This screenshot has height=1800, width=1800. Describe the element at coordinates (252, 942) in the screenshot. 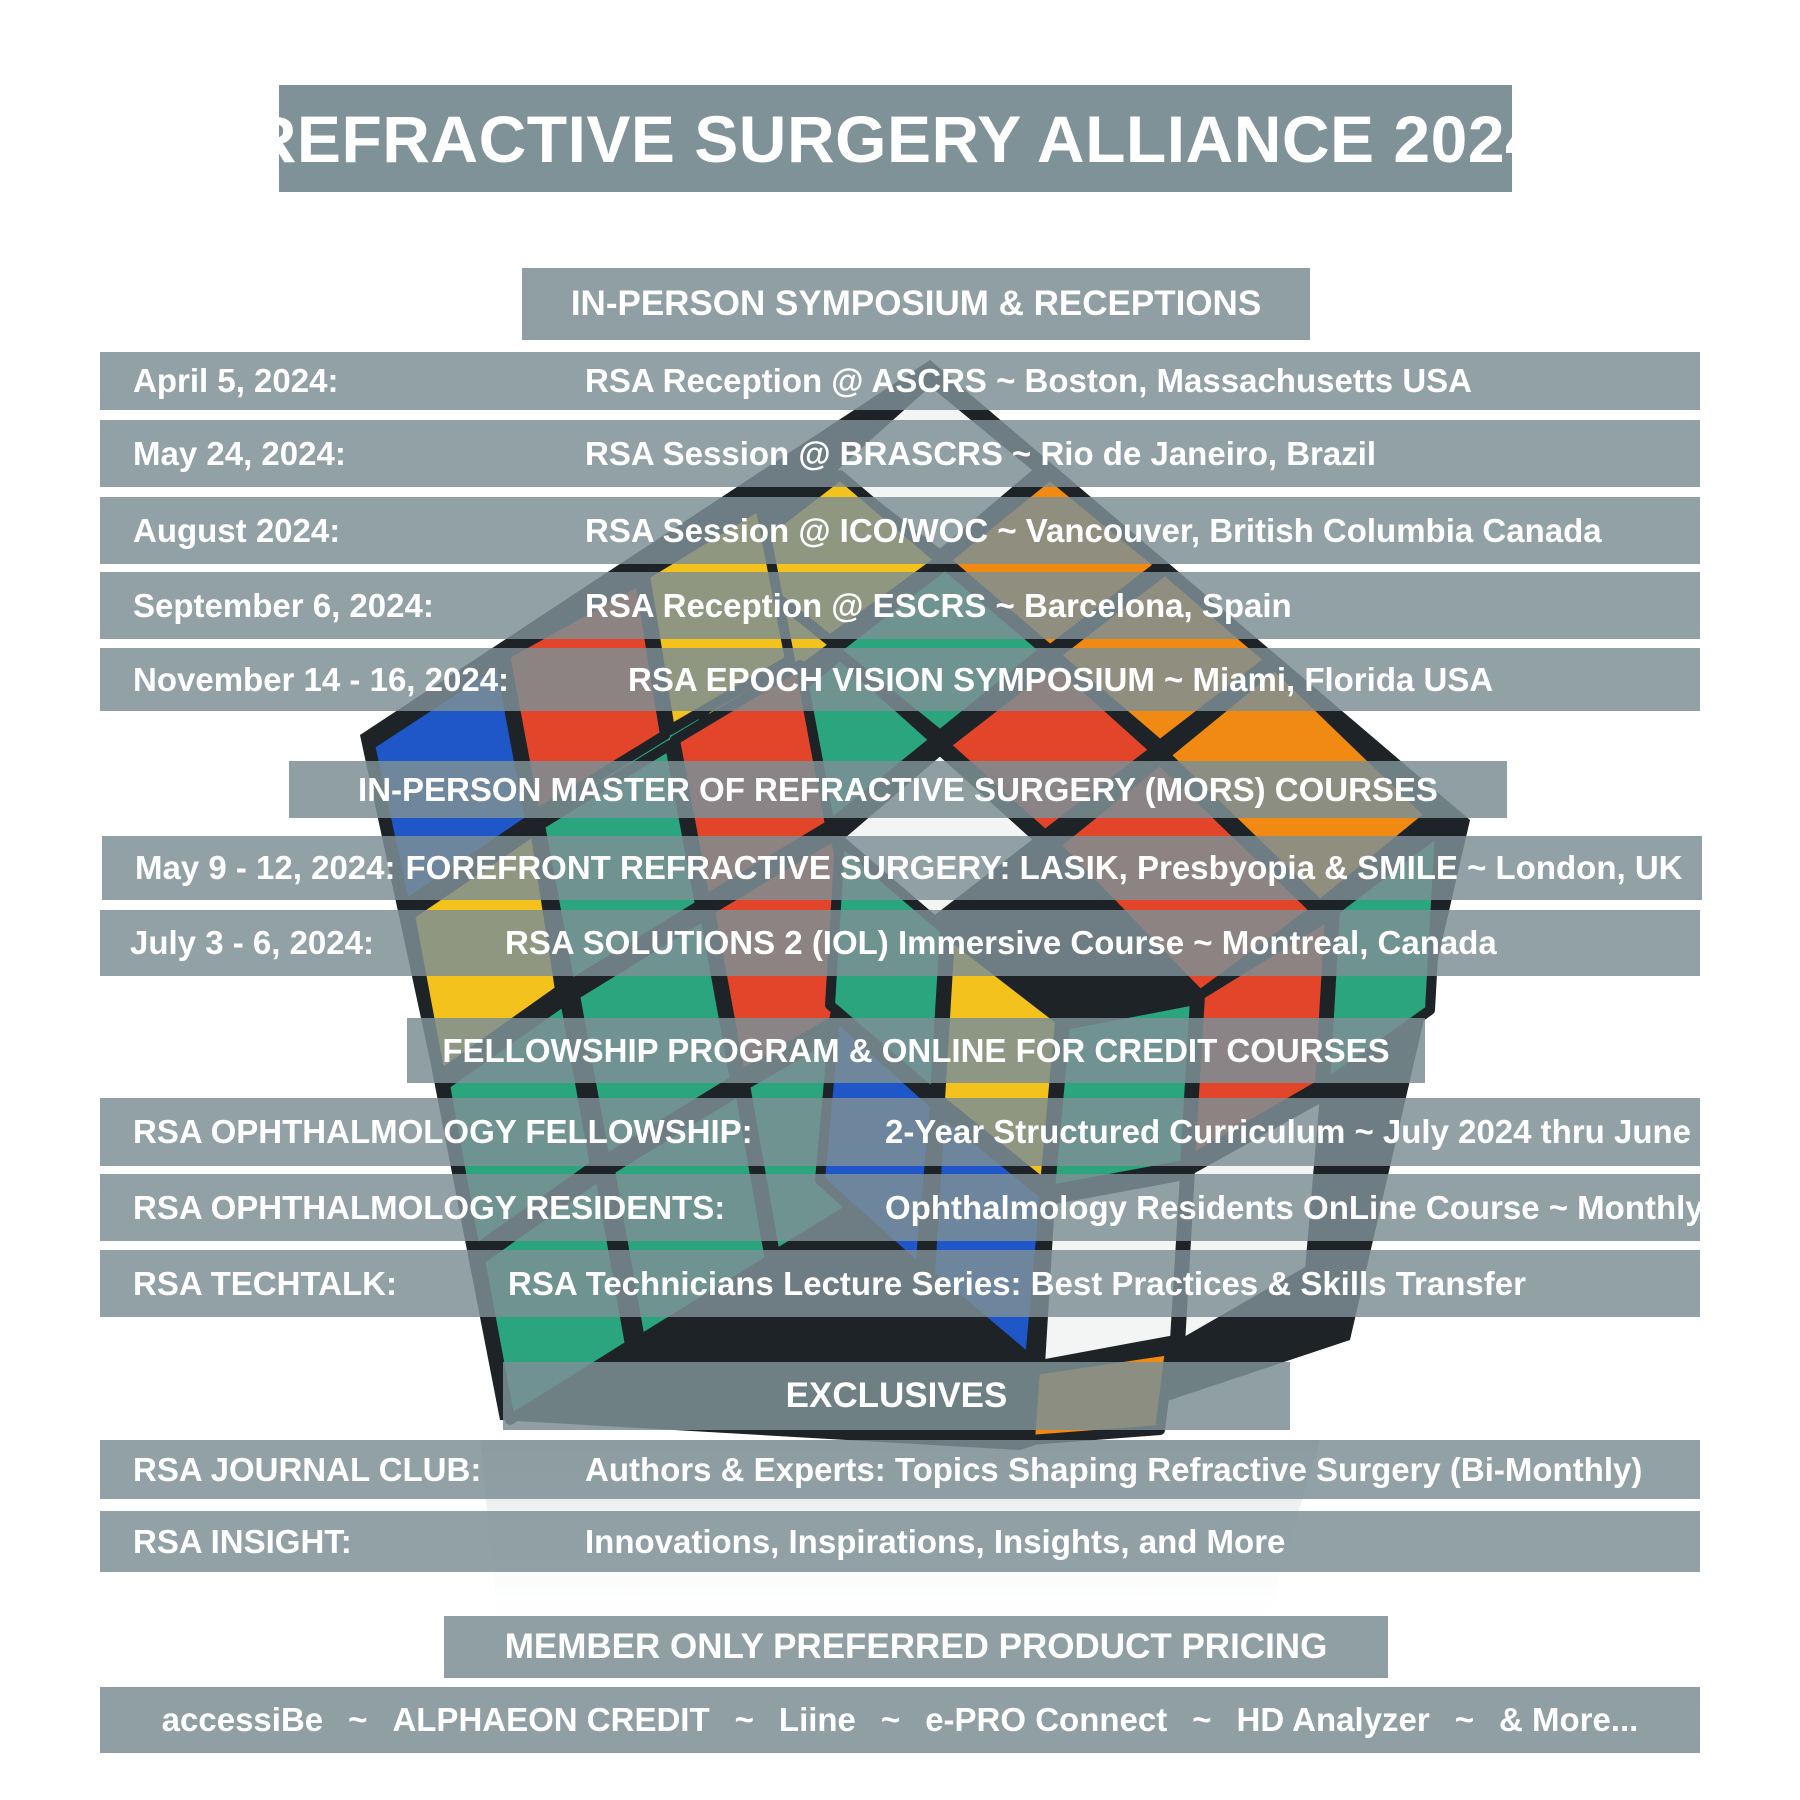

I see `course-date: July 3 - 6, 2024:` at that location.